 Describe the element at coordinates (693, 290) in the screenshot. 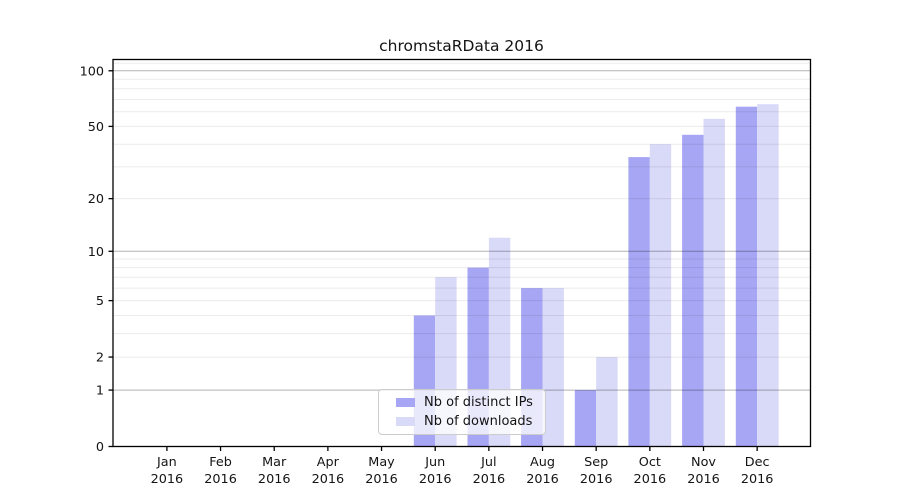

I see `bar-distinct-ips-nov` at that location.